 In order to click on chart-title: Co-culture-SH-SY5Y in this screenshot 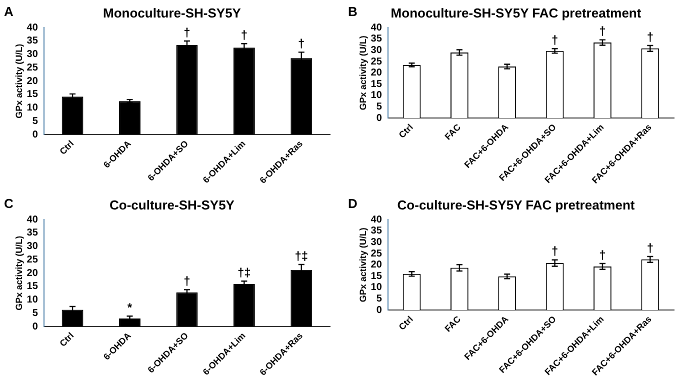, I will do `click(172, 204)`.